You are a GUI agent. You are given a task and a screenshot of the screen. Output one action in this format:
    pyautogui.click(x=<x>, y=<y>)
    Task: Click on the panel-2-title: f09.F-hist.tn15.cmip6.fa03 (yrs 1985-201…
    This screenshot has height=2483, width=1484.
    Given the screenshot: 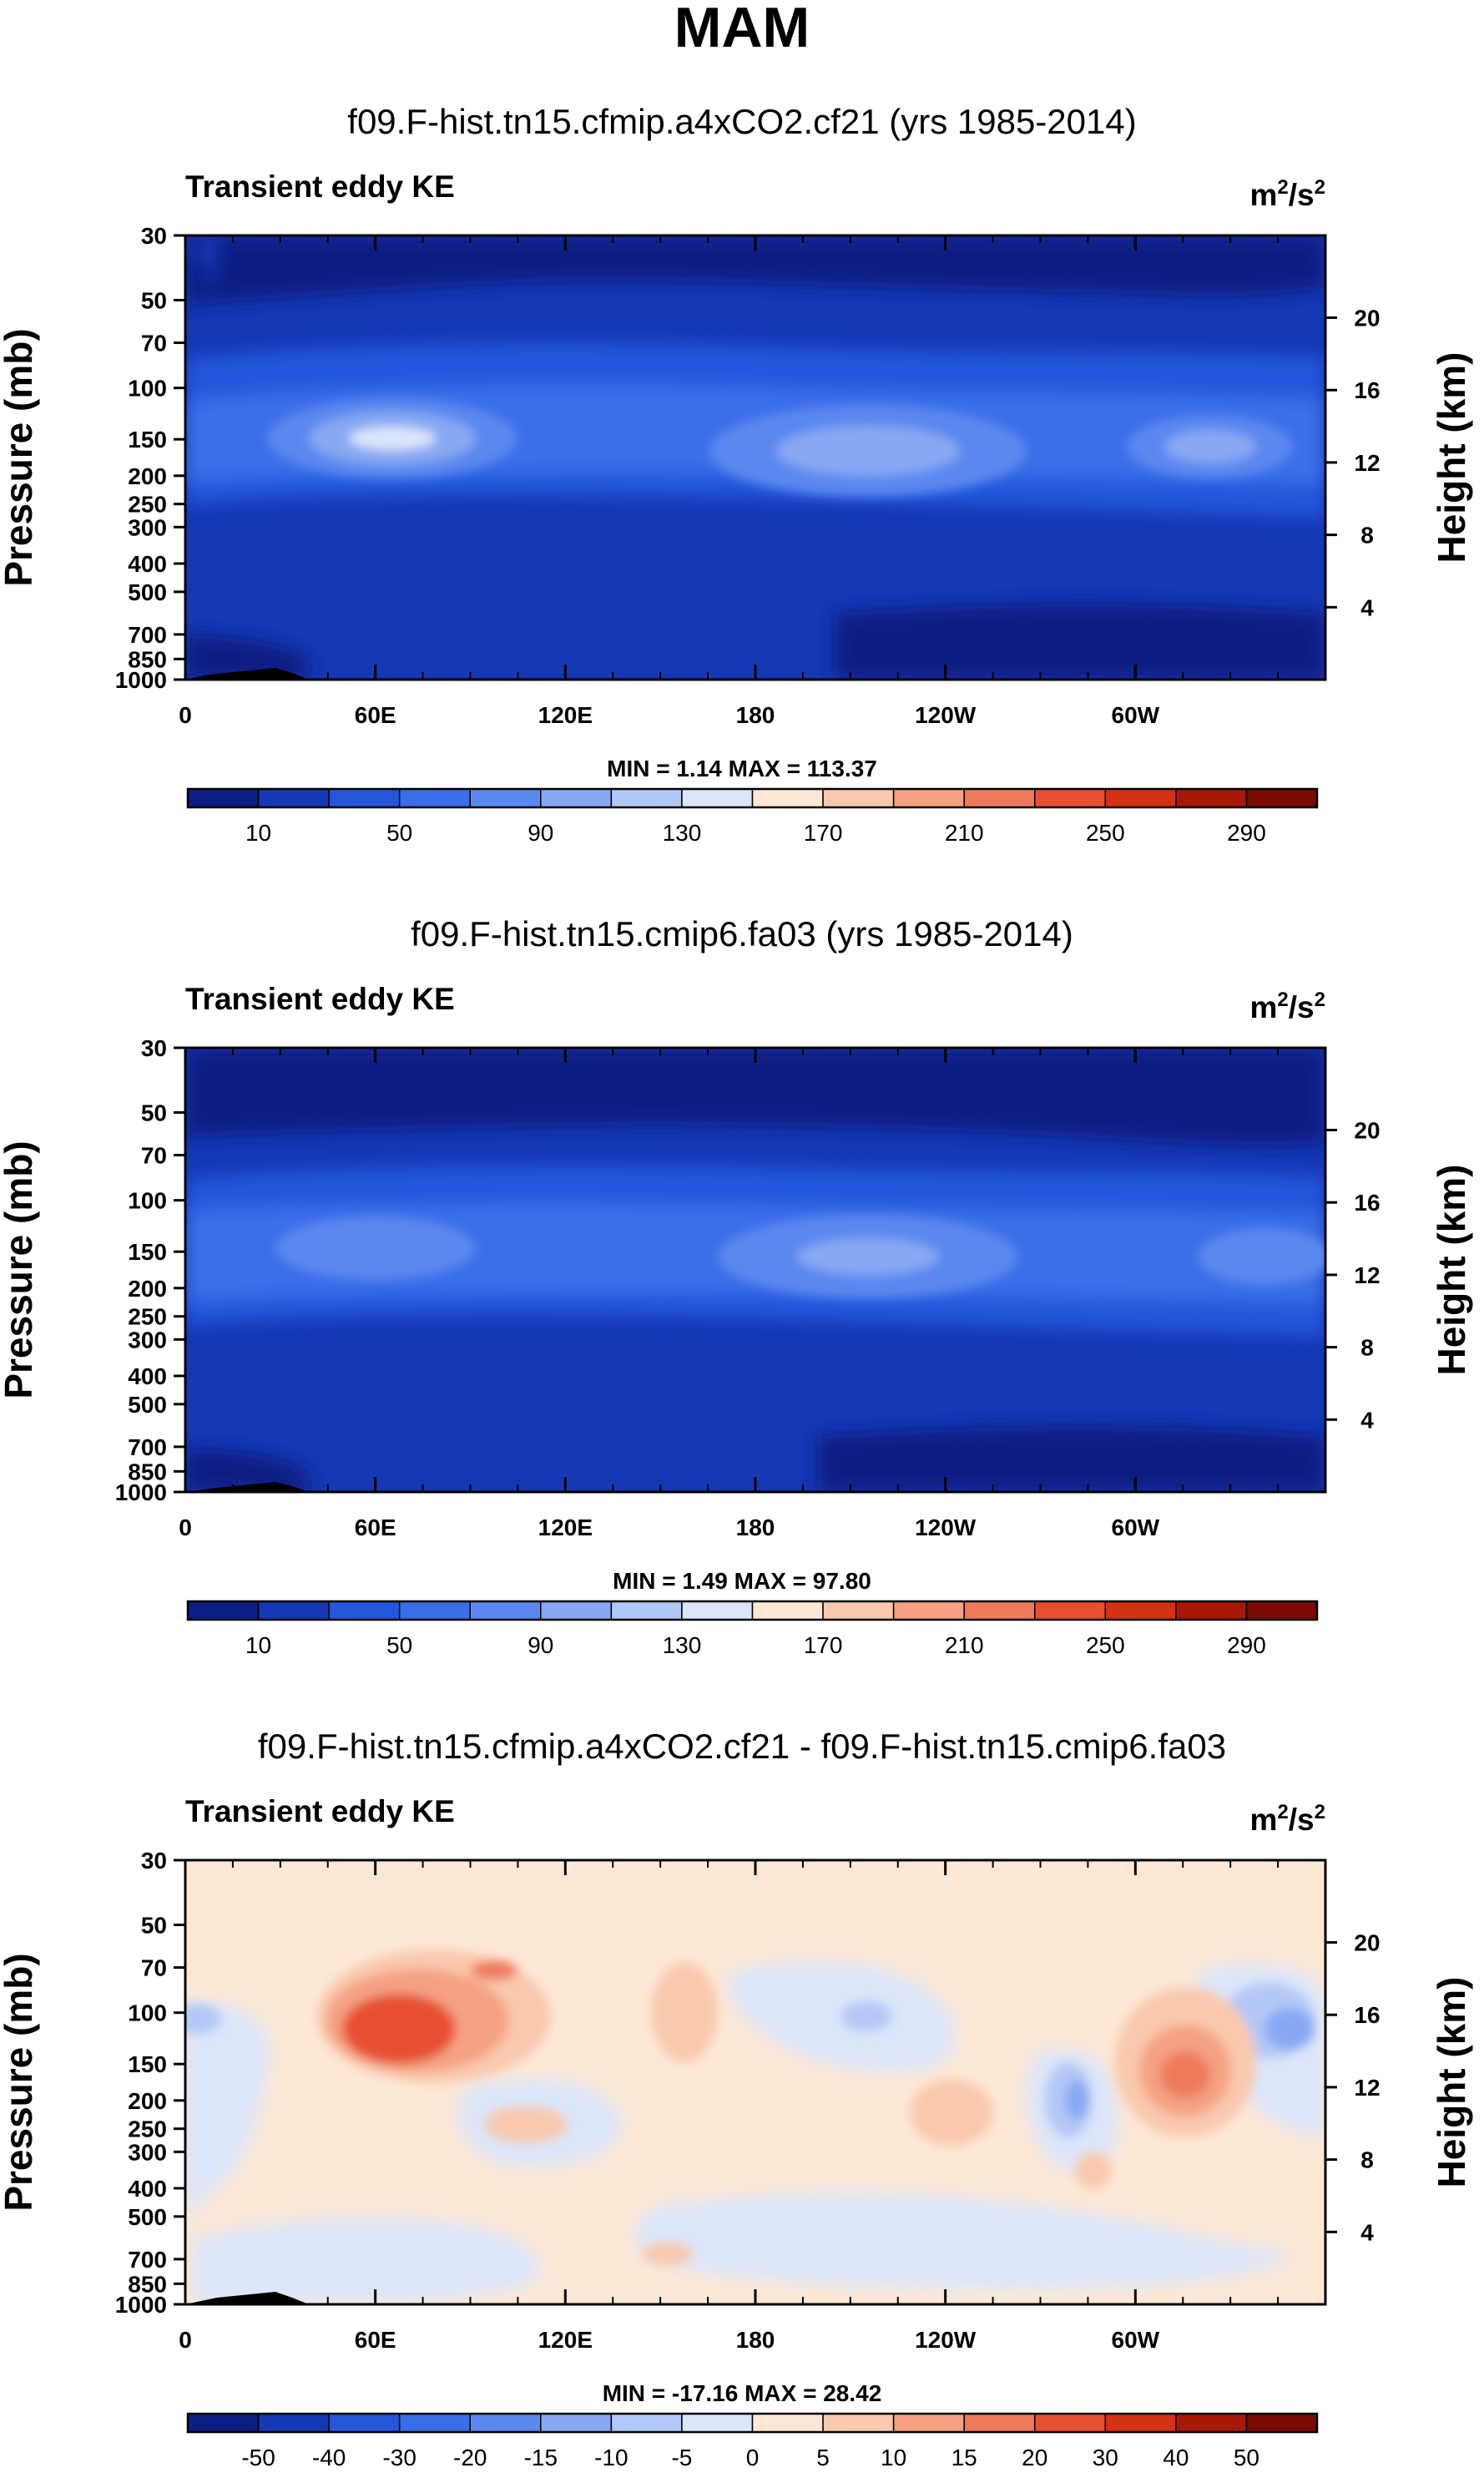 What is the action you would take?
    pyautogui.click(x=742, y=933)
    